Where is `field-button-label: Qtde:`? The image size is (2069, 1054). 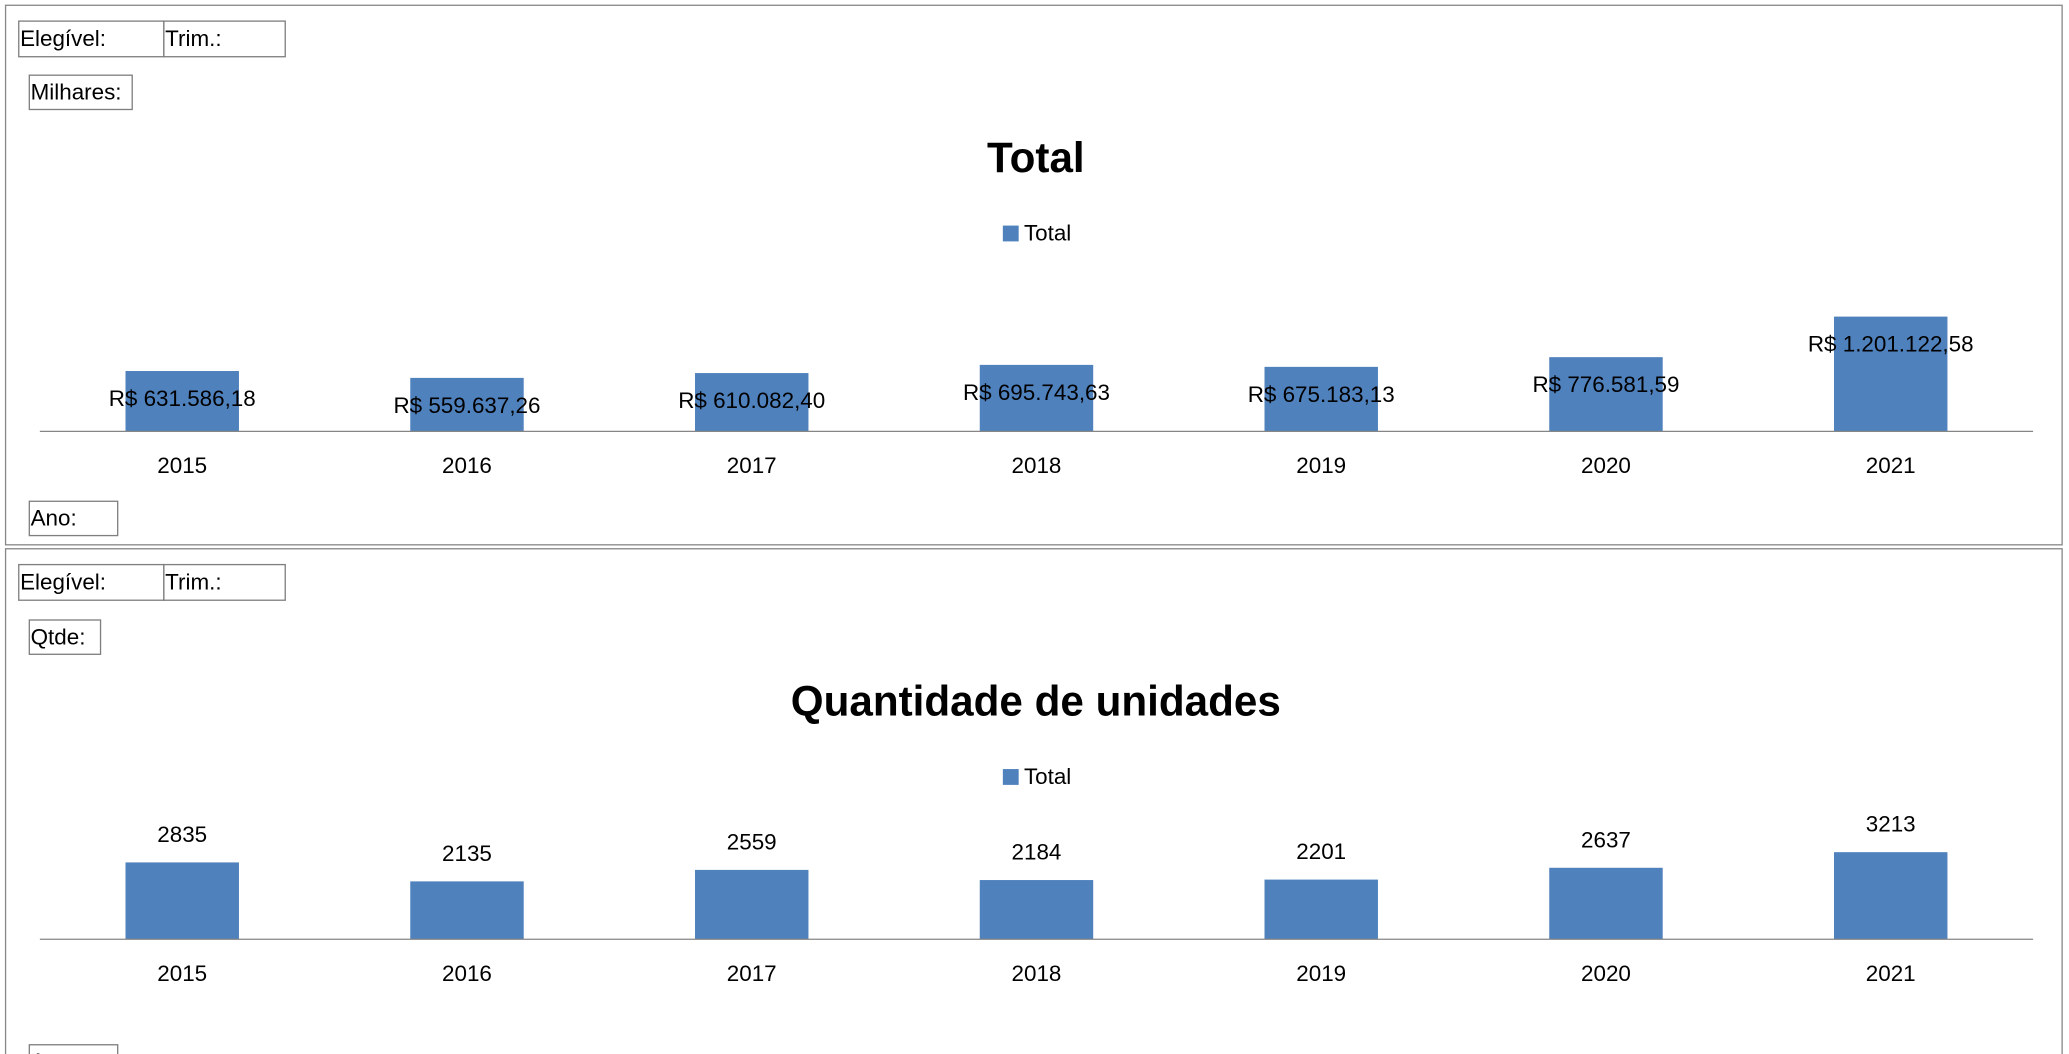
field-button-label: Qtde: is located at coordinates (58, 636).